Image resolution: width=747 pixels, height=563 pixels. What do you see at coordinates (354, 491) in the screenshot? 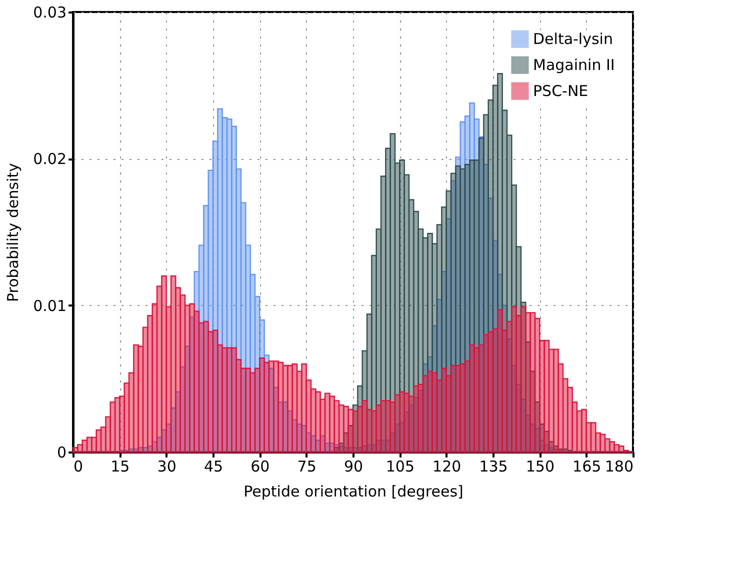
I see `x-axis-title: Peptide orientation [degrees]` at bounding box center [354, 491].